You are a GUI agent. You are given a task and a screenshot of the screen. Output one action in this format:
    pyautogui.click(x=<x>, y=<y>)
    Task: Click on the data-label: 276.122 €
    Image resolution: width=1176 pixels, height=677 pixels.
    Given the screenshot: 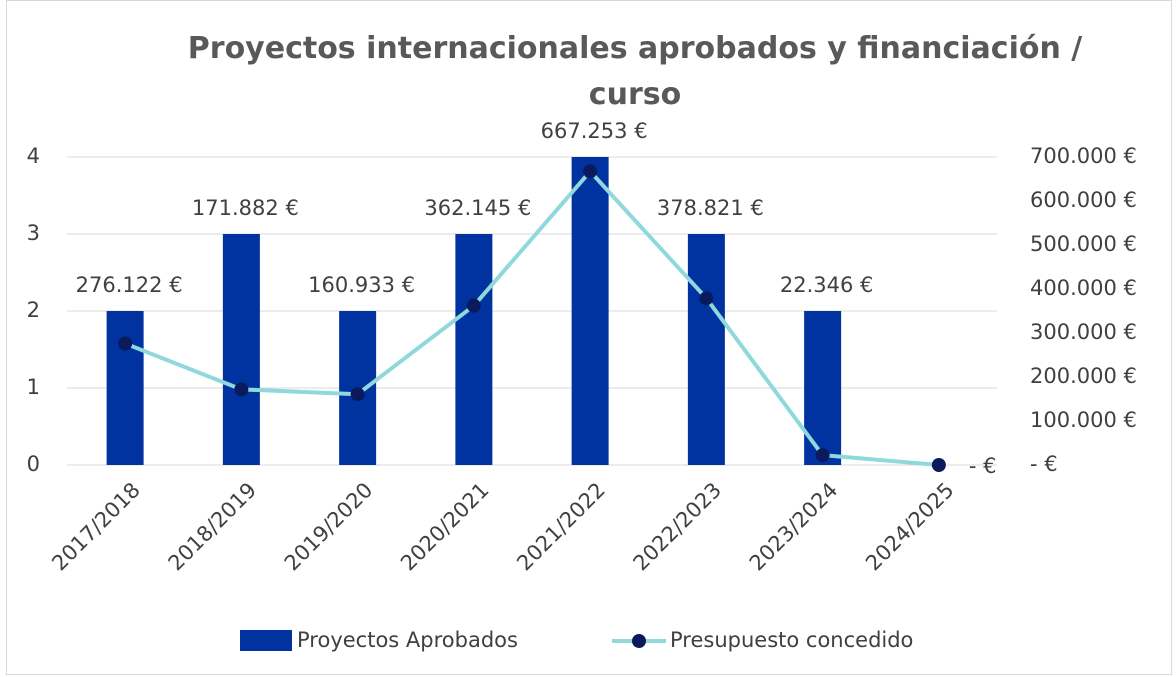 What is the action you would take?
    pyautogui.click(x=129, y=285)
    